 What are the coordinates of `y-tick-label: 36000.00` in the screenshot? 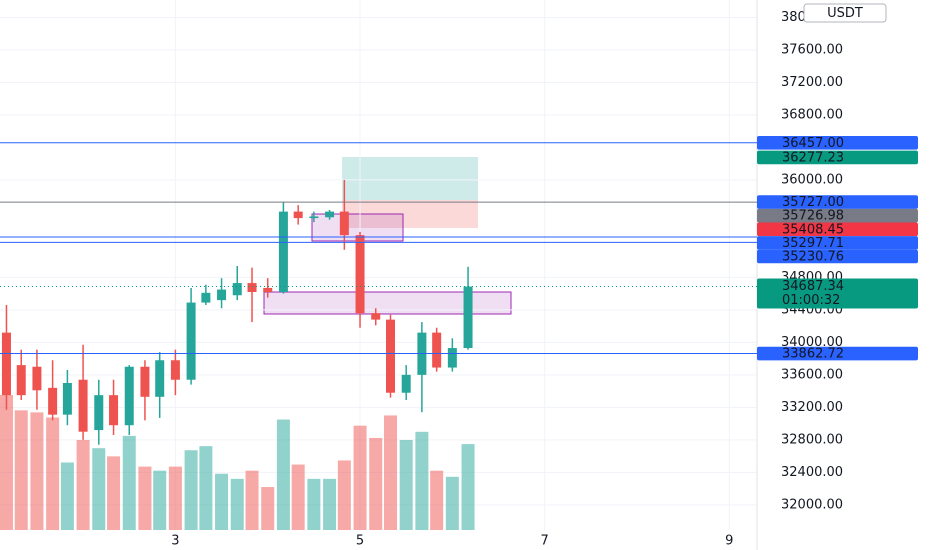 It's located at (812, 179).